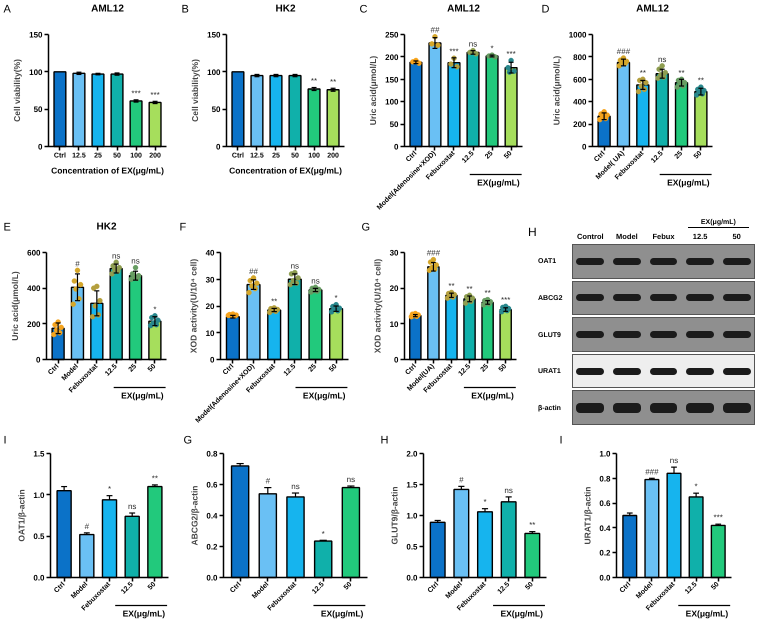  Describe the element at coordinates (392, 35) in the screenshot. I see `y-tick-label: 250` at that location.